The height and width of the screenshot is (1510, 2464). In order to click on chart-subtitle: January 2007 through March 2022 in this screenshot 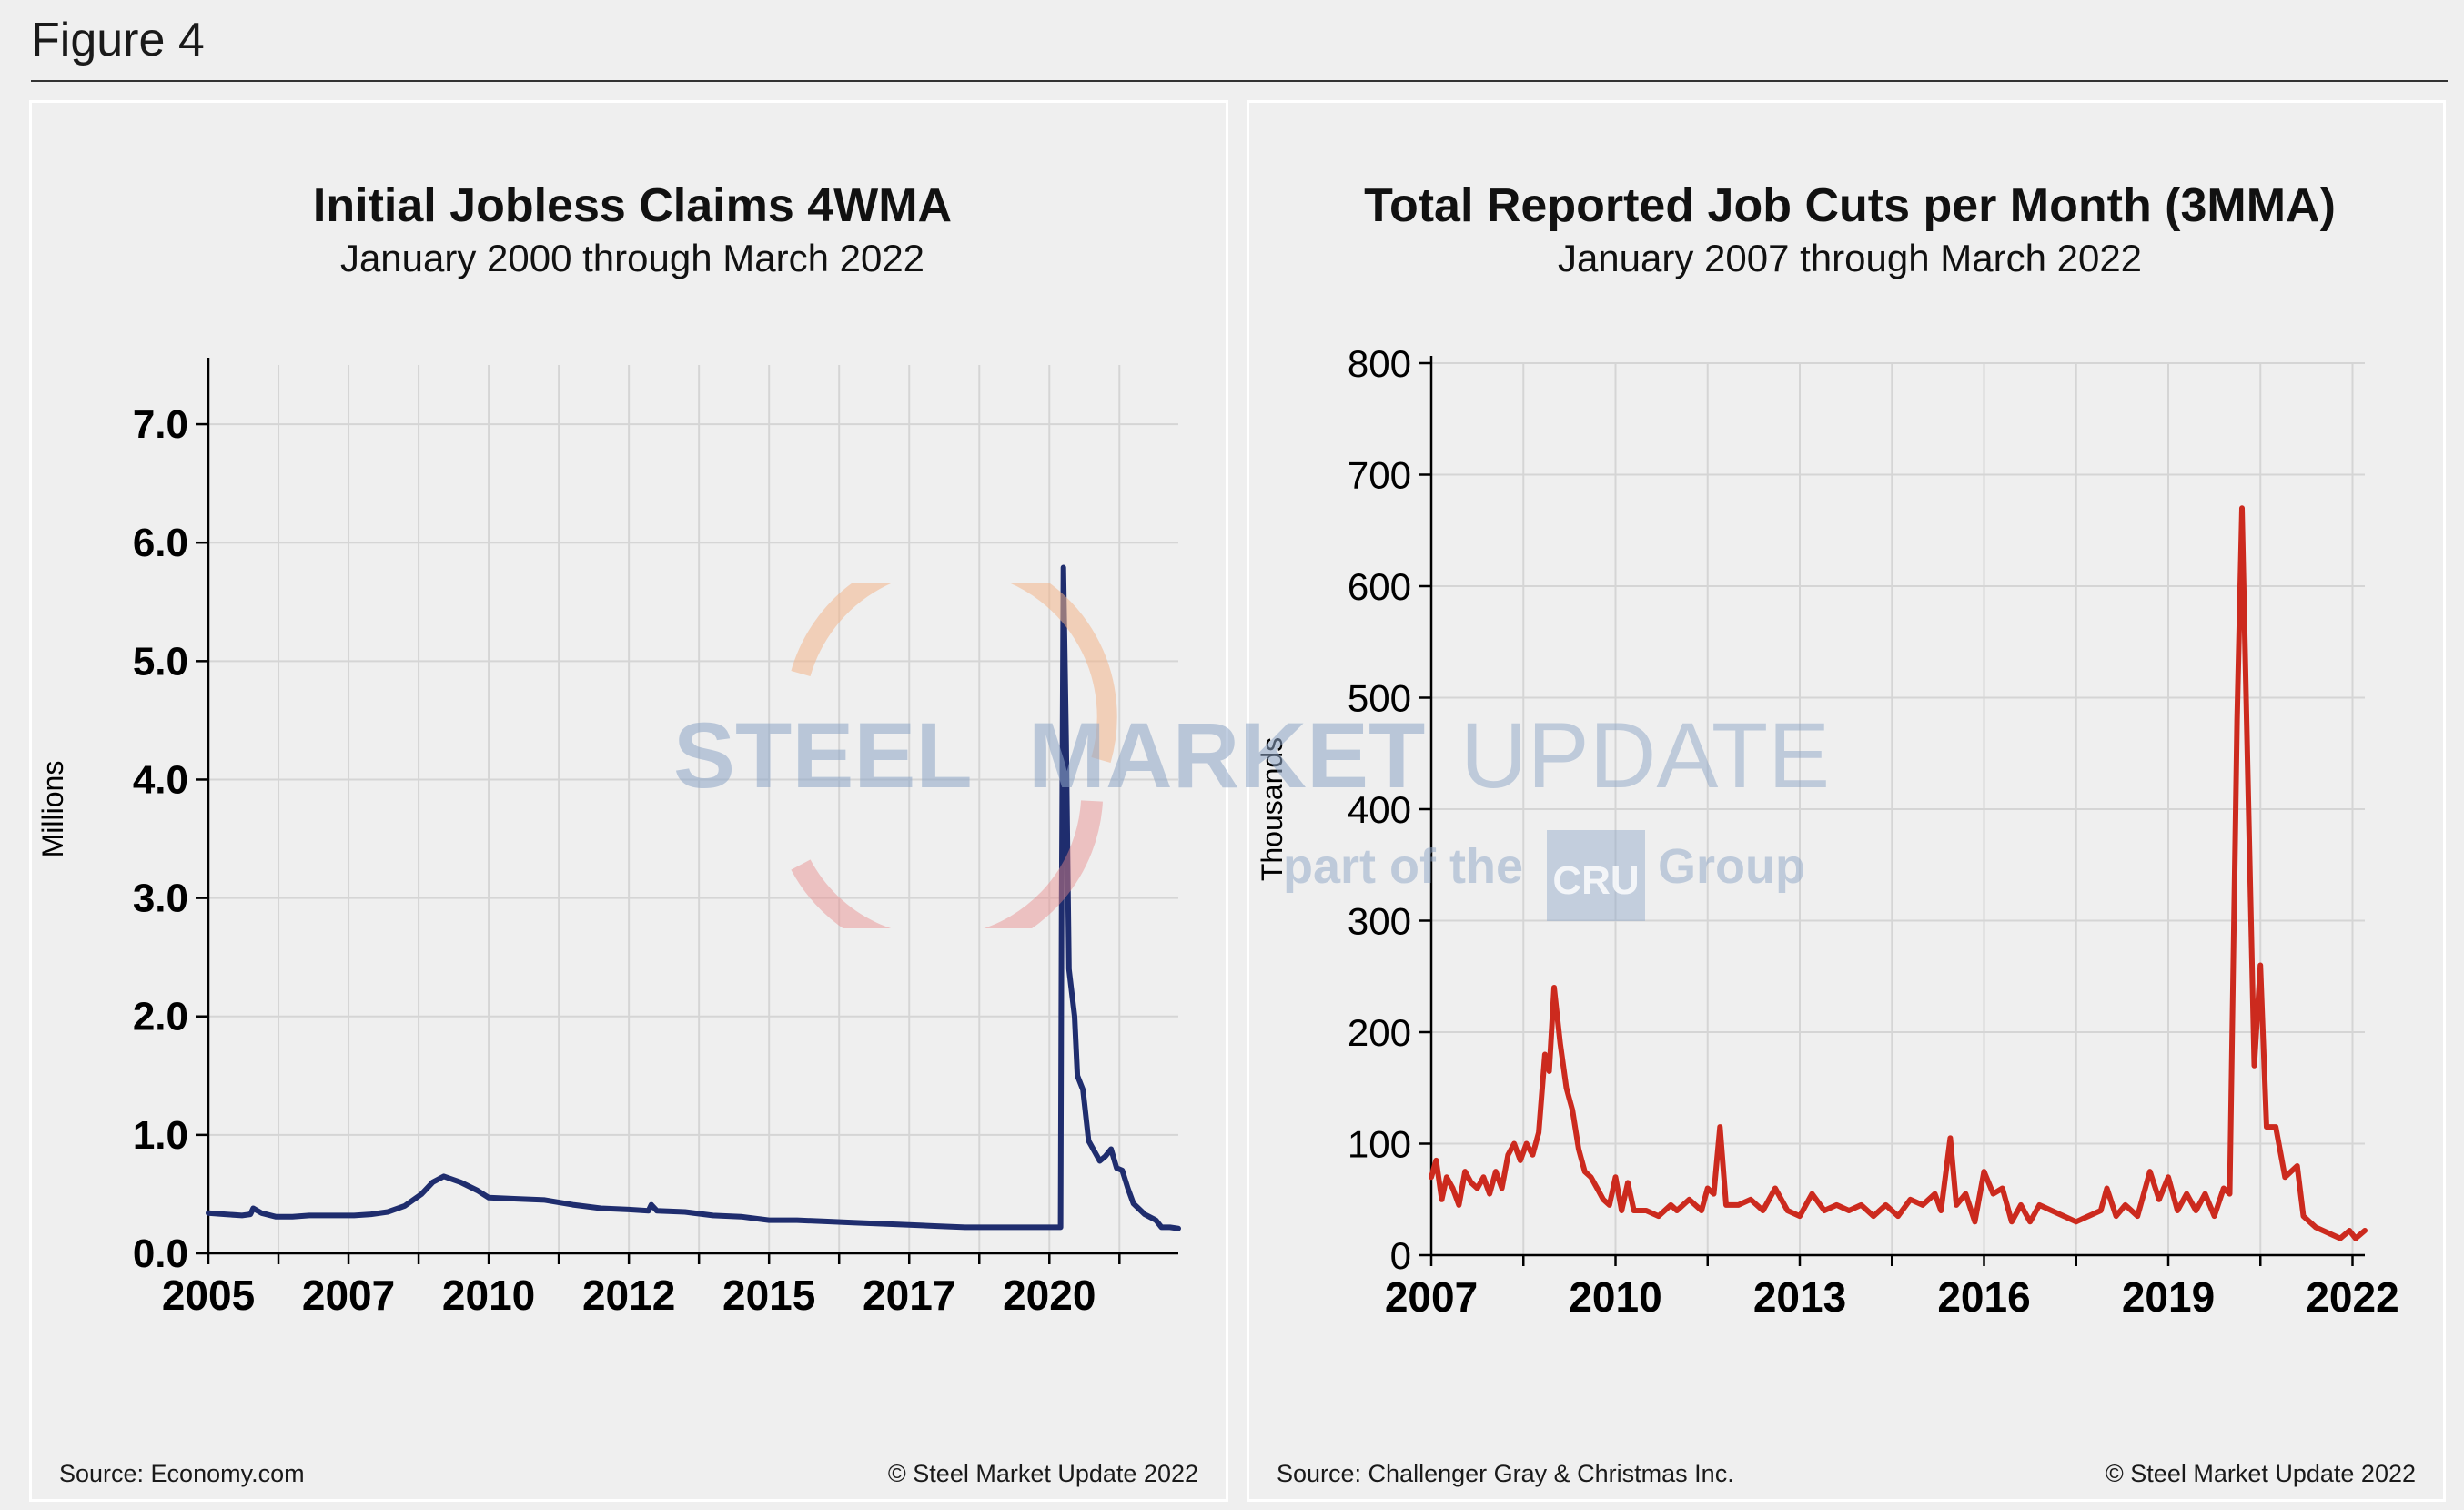, I will do `click(1850, 258)`.